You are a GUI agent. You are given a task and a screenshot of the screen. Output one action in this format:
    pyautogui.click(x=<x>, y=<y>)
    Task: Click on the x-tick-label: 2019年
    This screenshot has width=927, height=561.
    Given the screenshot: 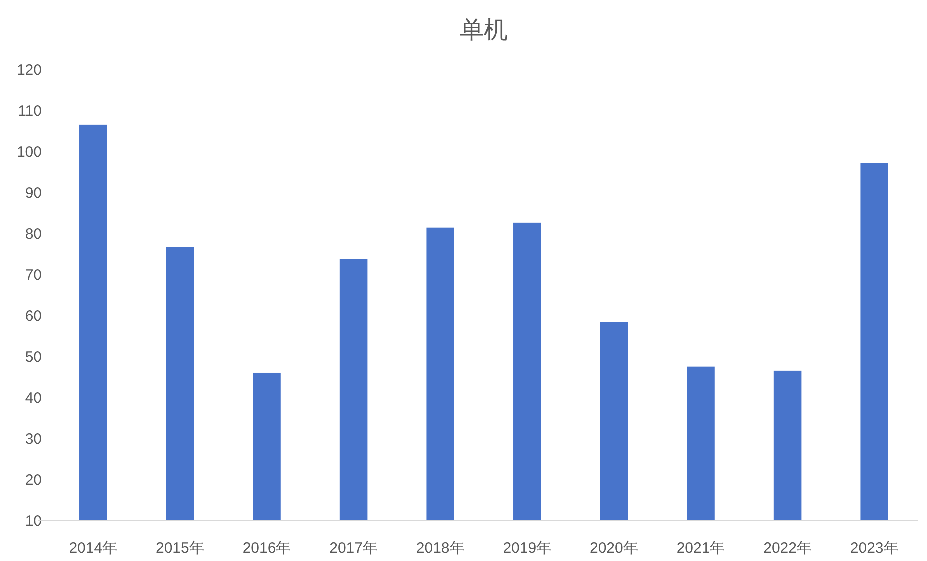 What is the action you would take?
    pyautogui.click(x=527, y=548)
    